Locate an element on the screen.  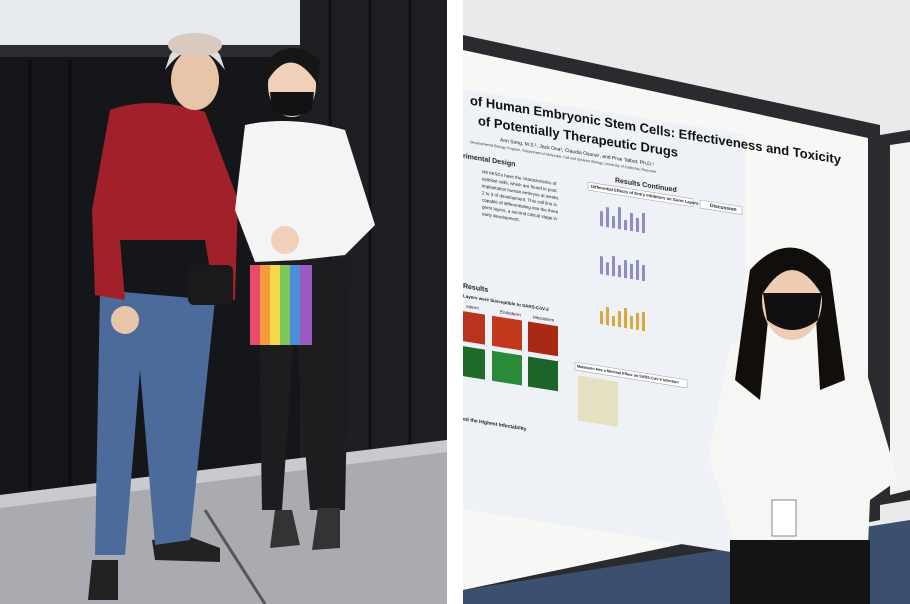
person-right is located at coordinates (305, 298).